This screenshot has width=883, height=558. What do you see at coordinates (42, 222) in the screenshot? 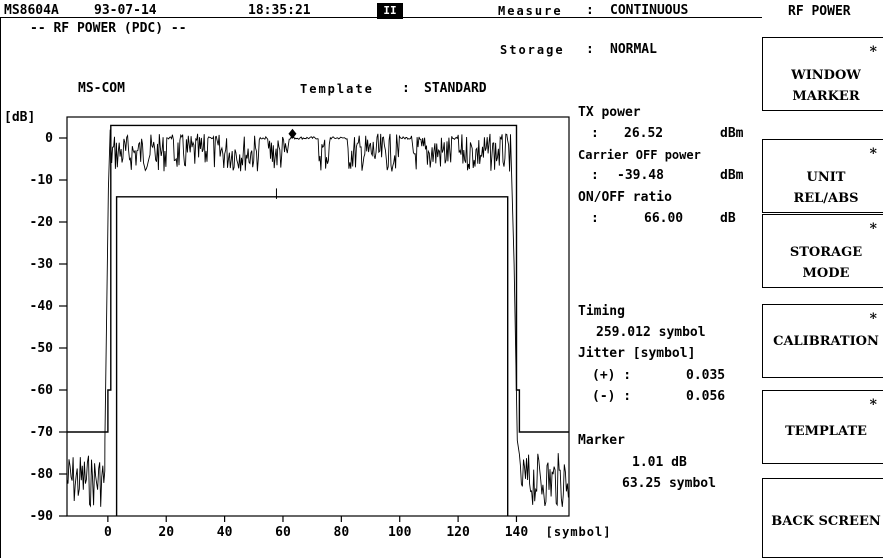
I see `y-tick-label: -20` at bounding box center [42, 222].